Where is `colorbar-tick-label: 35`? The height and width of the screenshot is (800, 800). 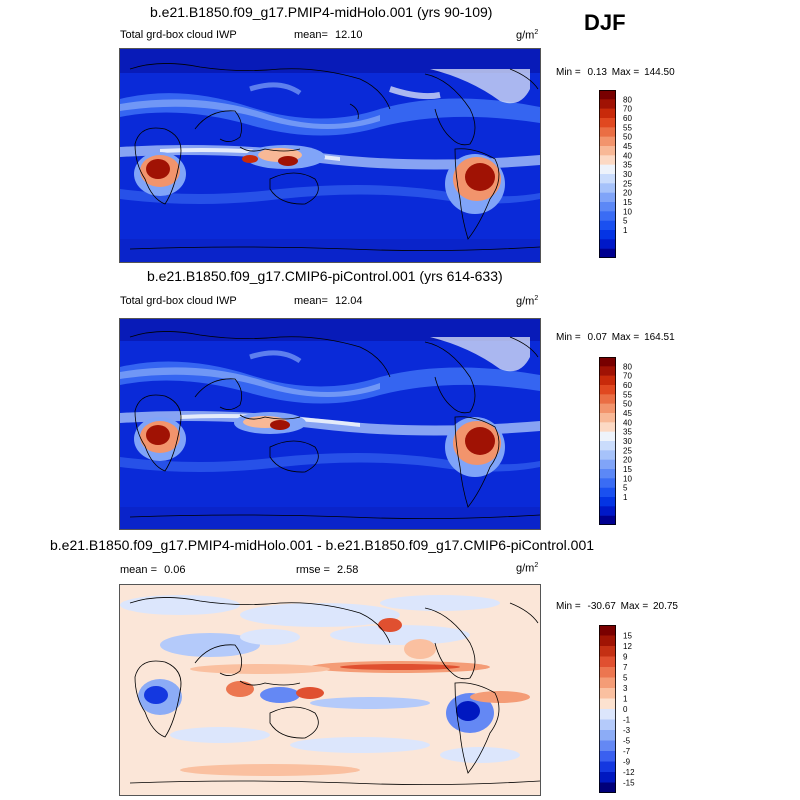
colorbar-tick-label: 35 is located at coordinates (627, 165).